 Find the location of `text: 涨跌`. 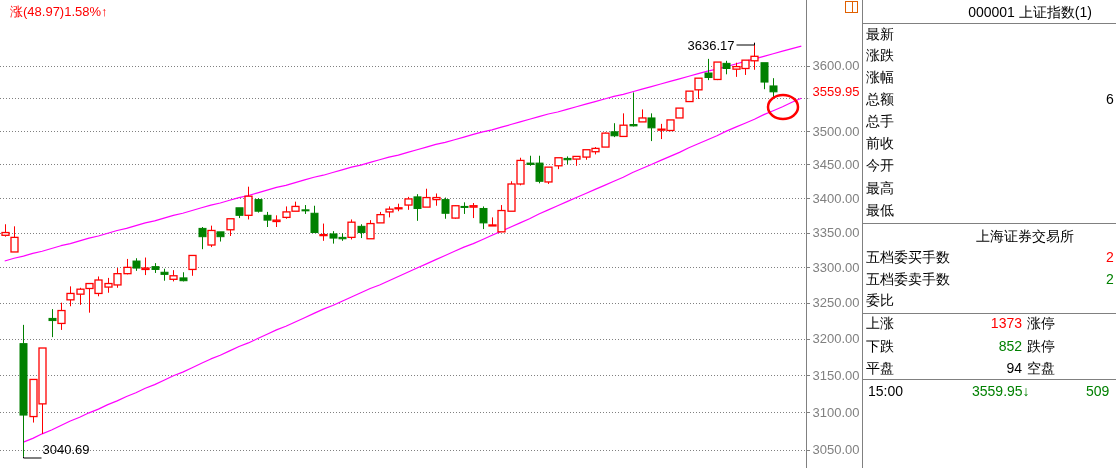

text: 涨跌 is located at coordinates (880, 55).